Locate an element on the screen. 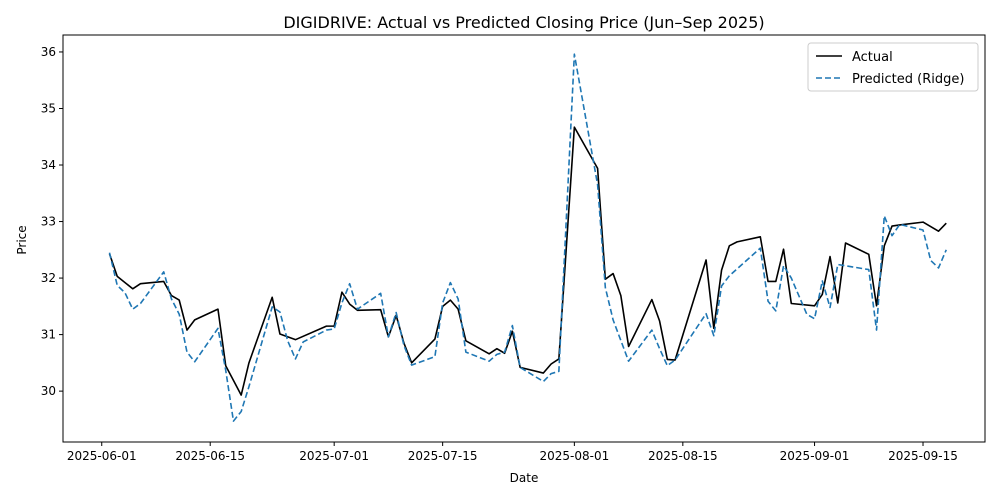  y-axis-ticks: 30 31 32 33 34 35 36 is located at coordinates (52, 221).